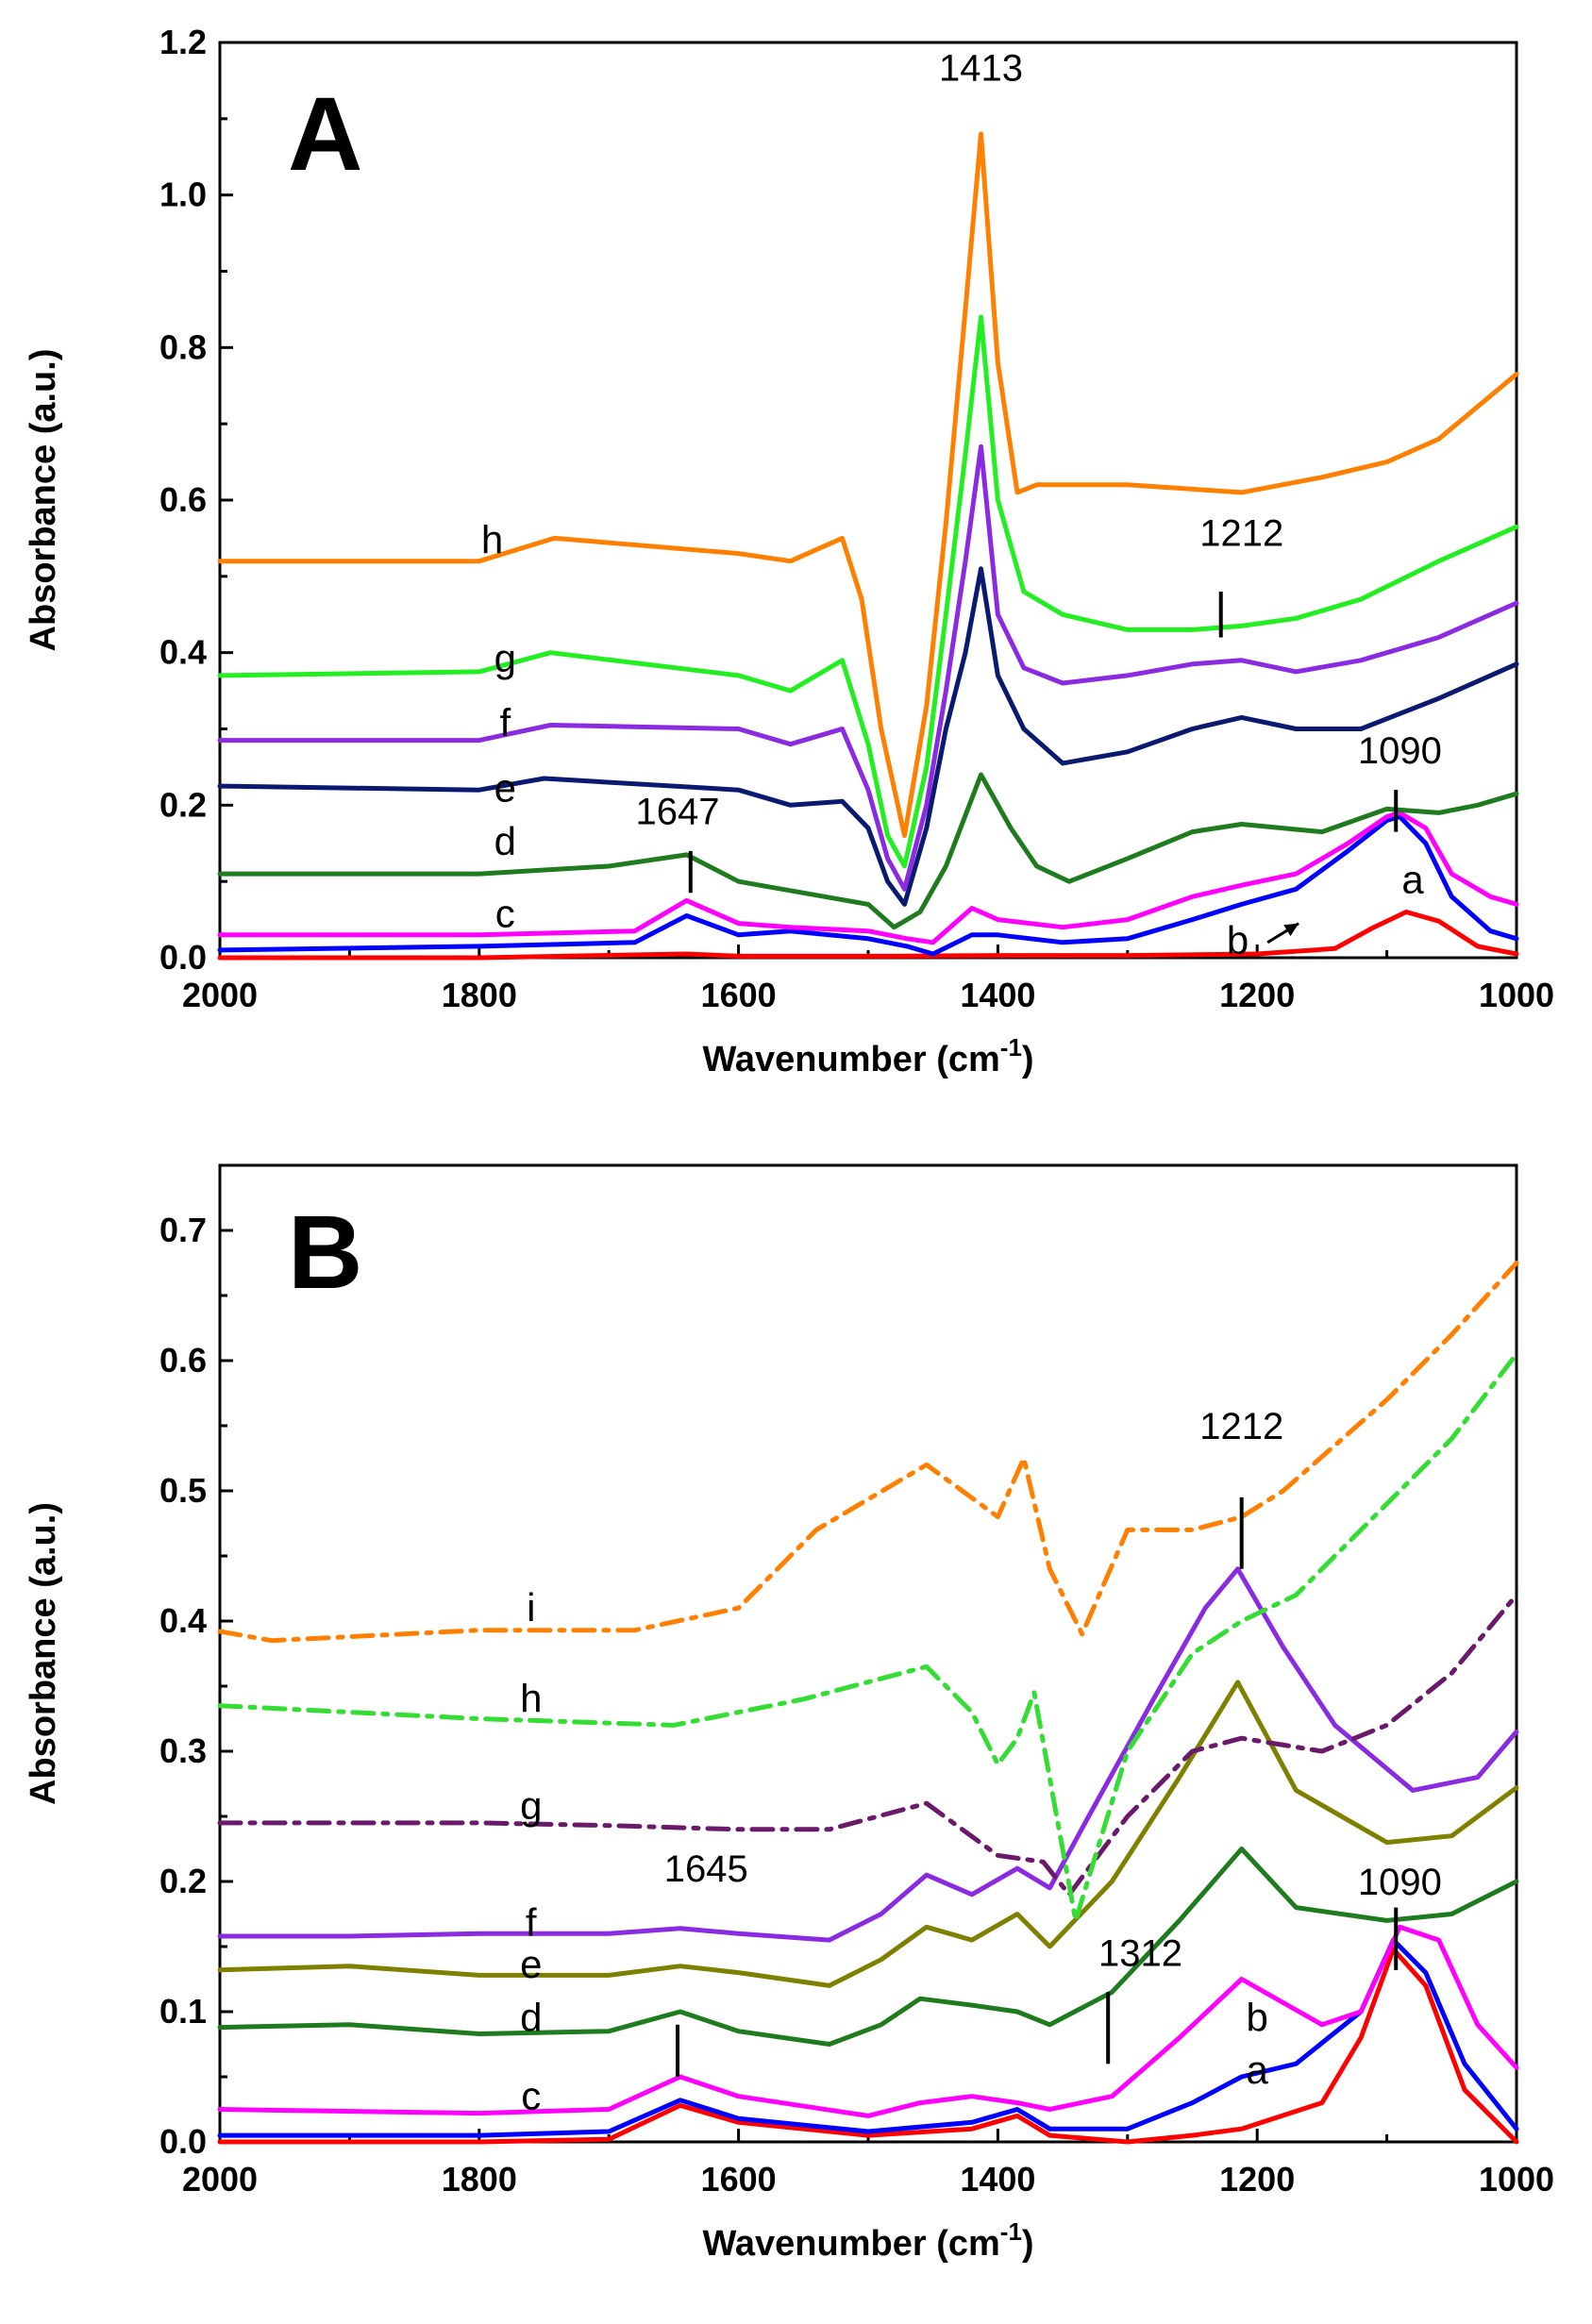  What do you see at coordinates (325, 134) in the screenshot?
I see `panel-letter: A` at bounding box center [325, 134].